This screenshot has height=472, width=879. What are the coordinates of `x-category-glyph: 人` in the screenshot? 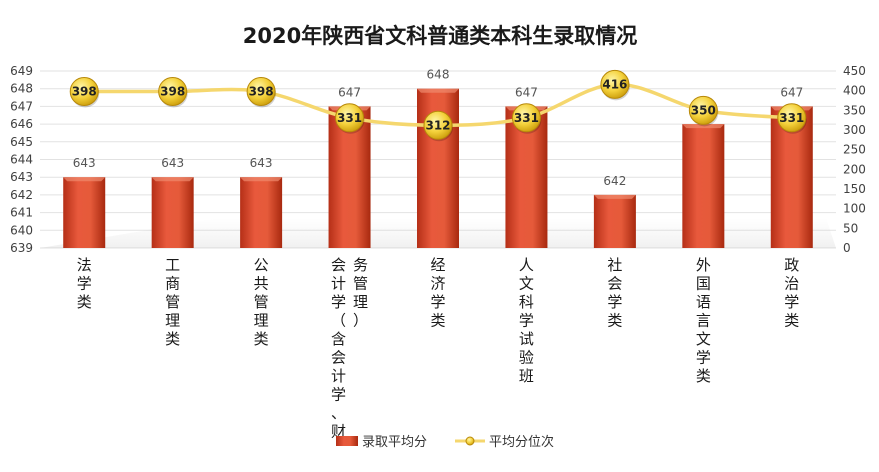 It's located at (526, 265).